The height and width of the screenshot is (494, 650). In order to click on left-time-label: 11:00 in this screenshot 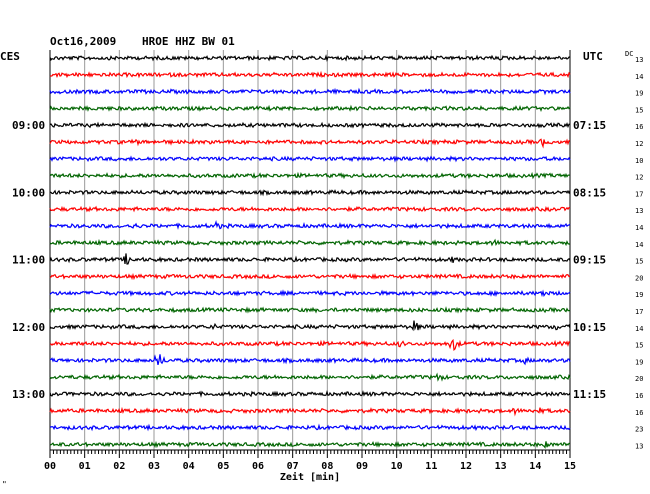, I will do `click(28, 260)`.